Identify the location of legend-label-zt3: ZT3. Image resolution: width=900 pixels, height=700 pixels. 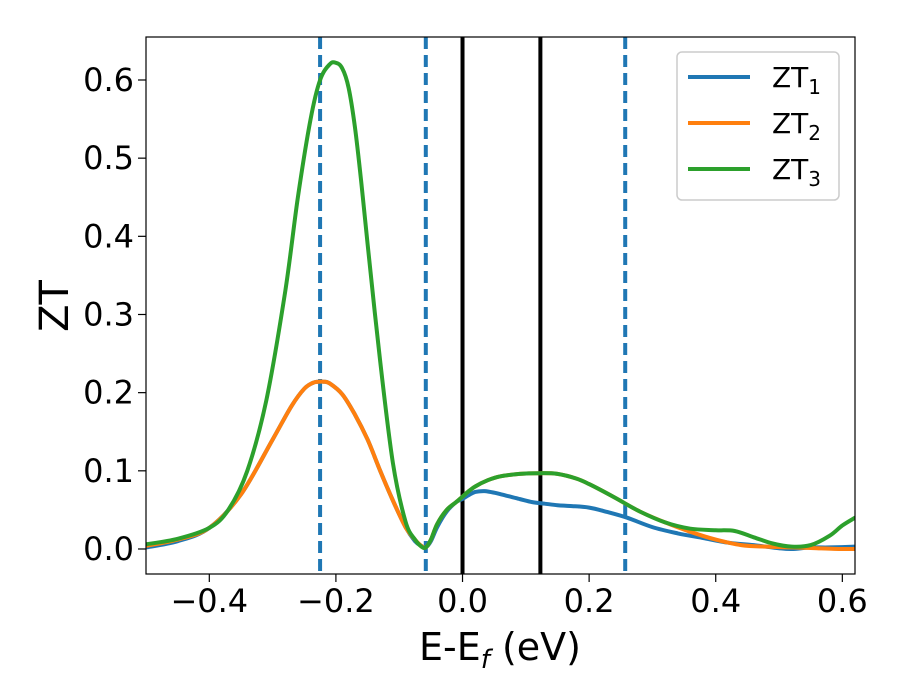
(796, 172).